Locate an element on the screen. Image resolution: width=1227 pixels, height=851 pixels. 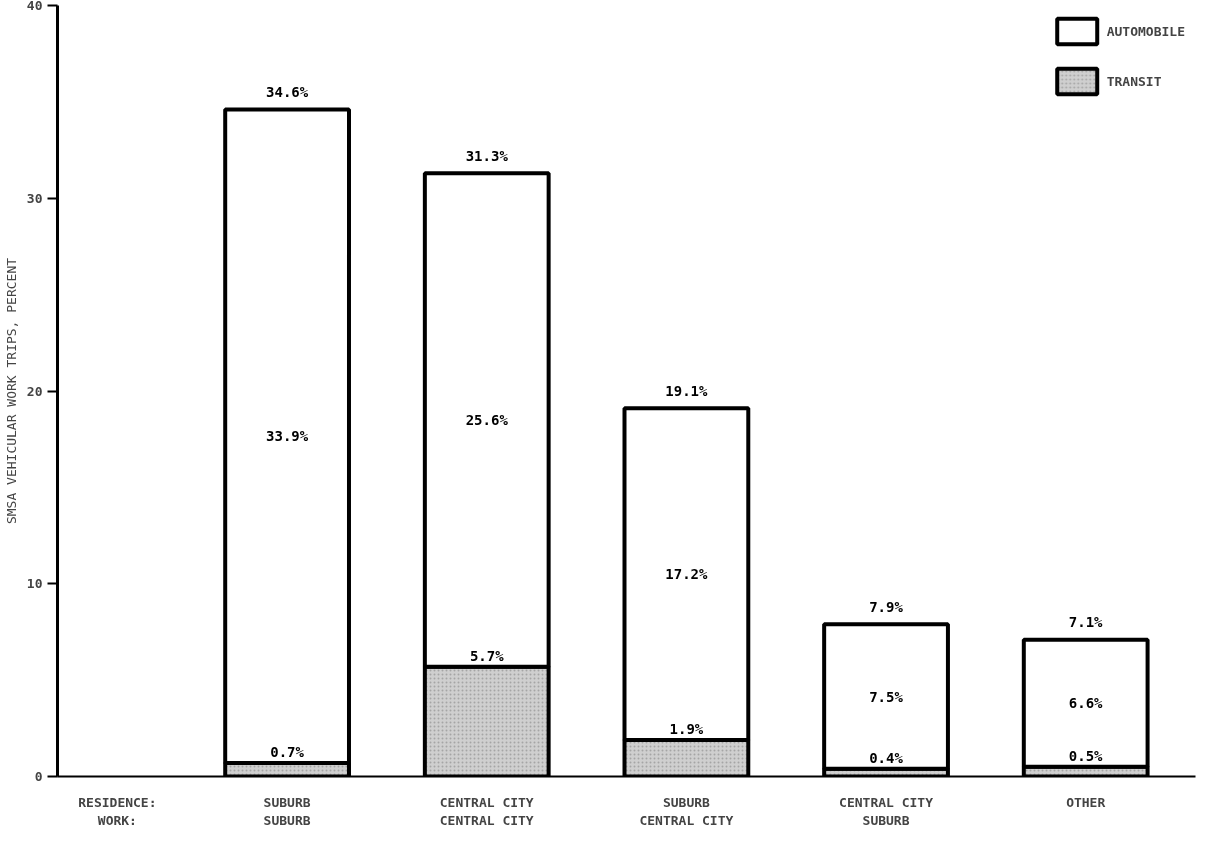
total-label: 34.6% is located at coordinates (287, 91).